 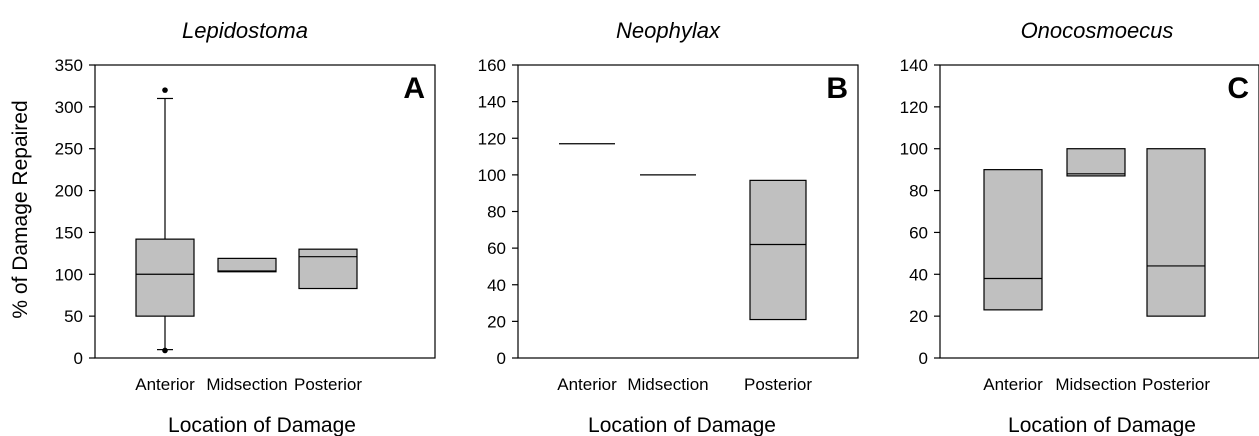 What do you see at coordinates (414, 88) in the screenshot?
I see `panel-label: A` at bounding box center [414, 88].